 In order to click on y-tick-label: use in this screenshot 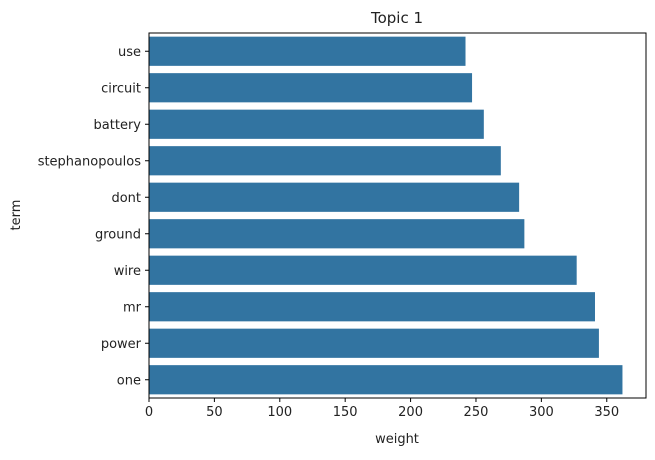, I will do `click(129, 52)`.